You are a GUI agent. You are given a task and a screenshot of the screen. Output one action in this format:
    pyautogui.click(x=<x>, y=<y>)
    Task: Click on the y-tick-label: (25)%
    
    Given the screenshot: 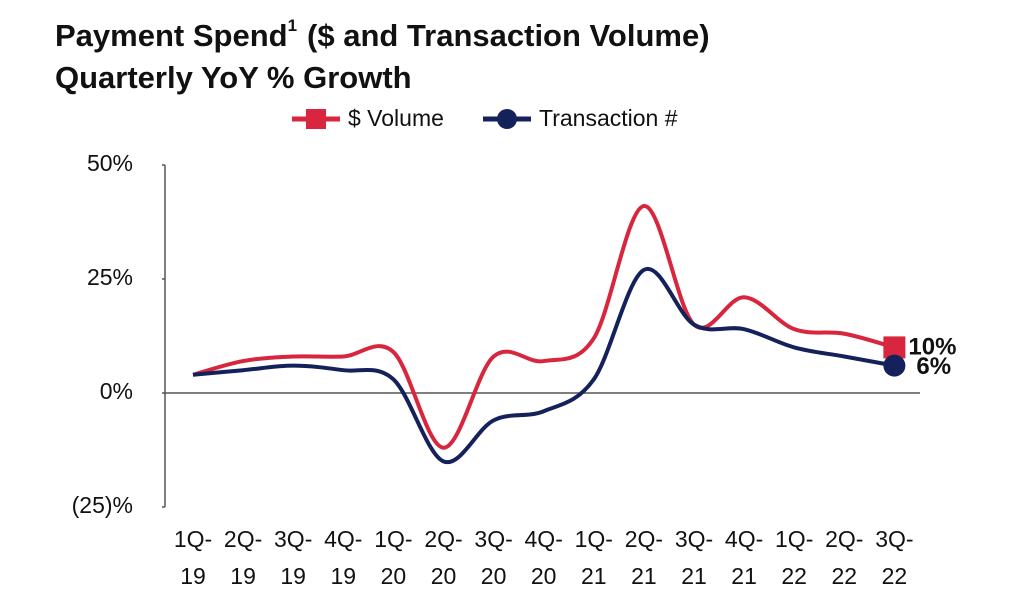 What is the action you would take?
    pyautogui.click(x=102, y=505)
    